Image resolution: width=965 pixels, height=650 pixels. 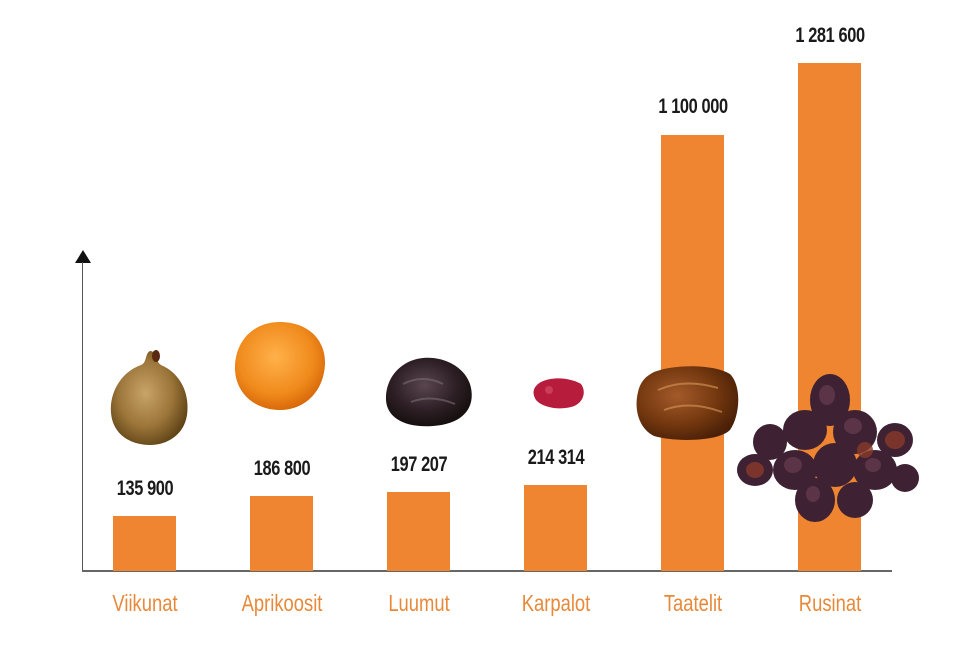 I want to click on category-label-rusinat: Rusinat, so click(x=830, y=603).